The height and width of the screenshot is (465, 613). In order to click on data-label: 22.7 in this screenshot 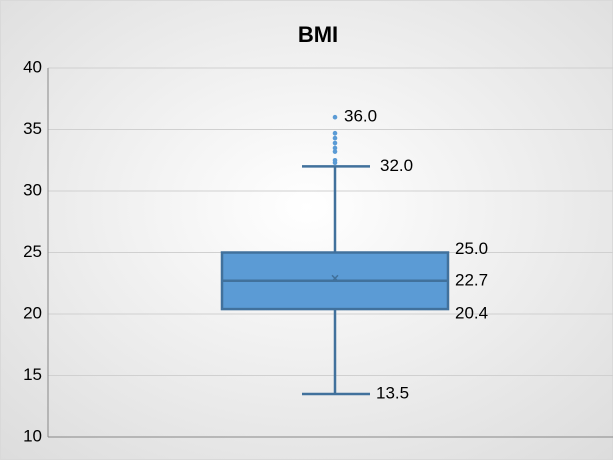, I will do `click(471, 279)`.